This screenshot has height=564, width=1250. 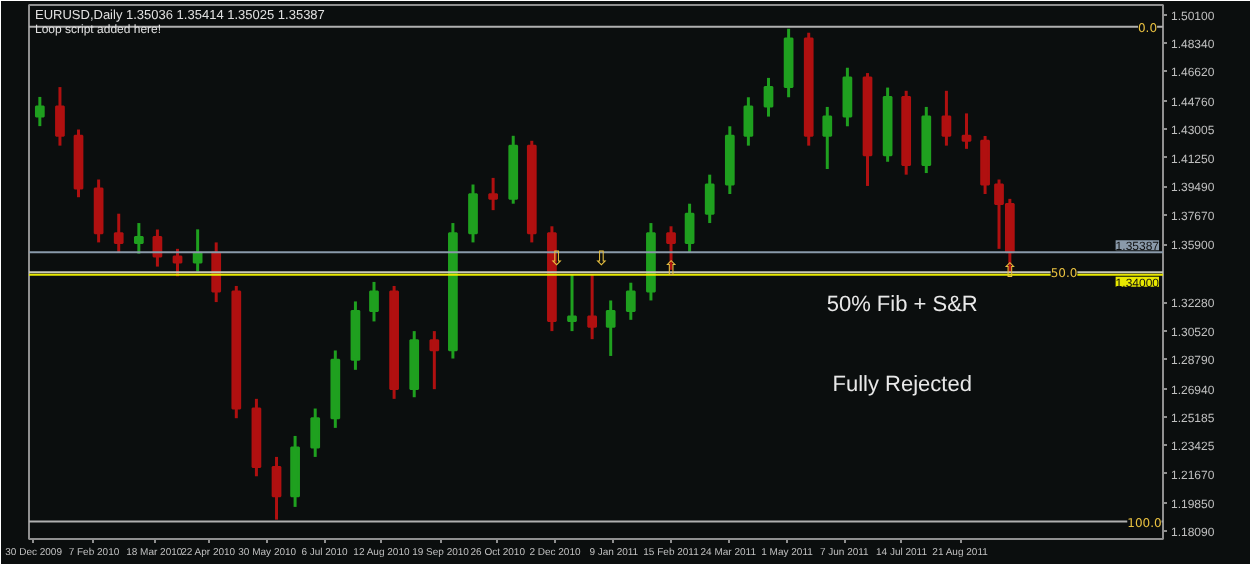 What do you see at coordinates (902, 305) in the screenshot?
I see `annotation: 50% Fib + S&R` at bounding box center [902, 305].